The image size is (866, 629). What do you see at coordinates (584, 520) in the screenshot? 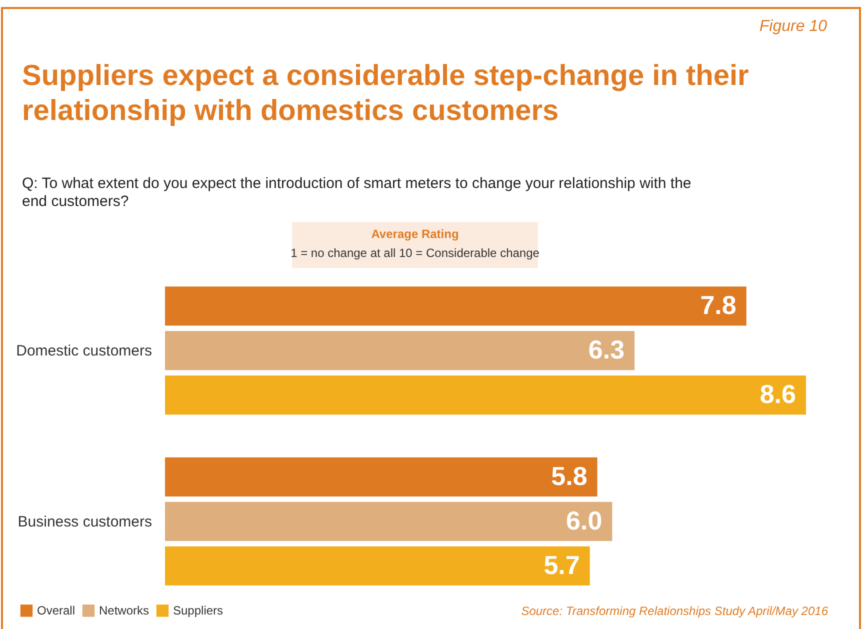
I see `data-label: 6.0` at bounding box center [584, 520].